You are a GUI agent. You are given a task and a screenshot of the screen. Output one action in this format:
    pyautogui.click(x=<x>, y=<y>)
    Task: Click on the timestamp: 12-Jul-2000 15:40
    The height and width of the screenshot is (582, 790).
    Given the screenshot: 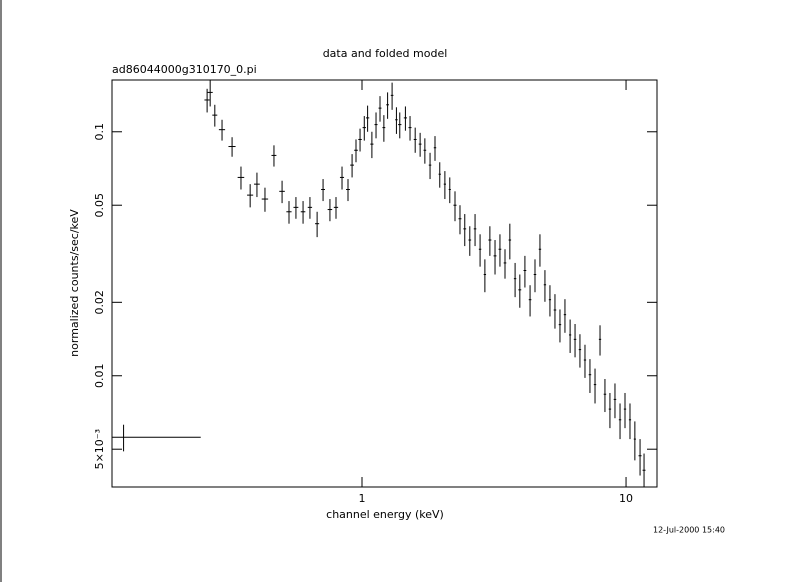 What is the action you would take?
    pyautogui.click(x=689, y=530)
    